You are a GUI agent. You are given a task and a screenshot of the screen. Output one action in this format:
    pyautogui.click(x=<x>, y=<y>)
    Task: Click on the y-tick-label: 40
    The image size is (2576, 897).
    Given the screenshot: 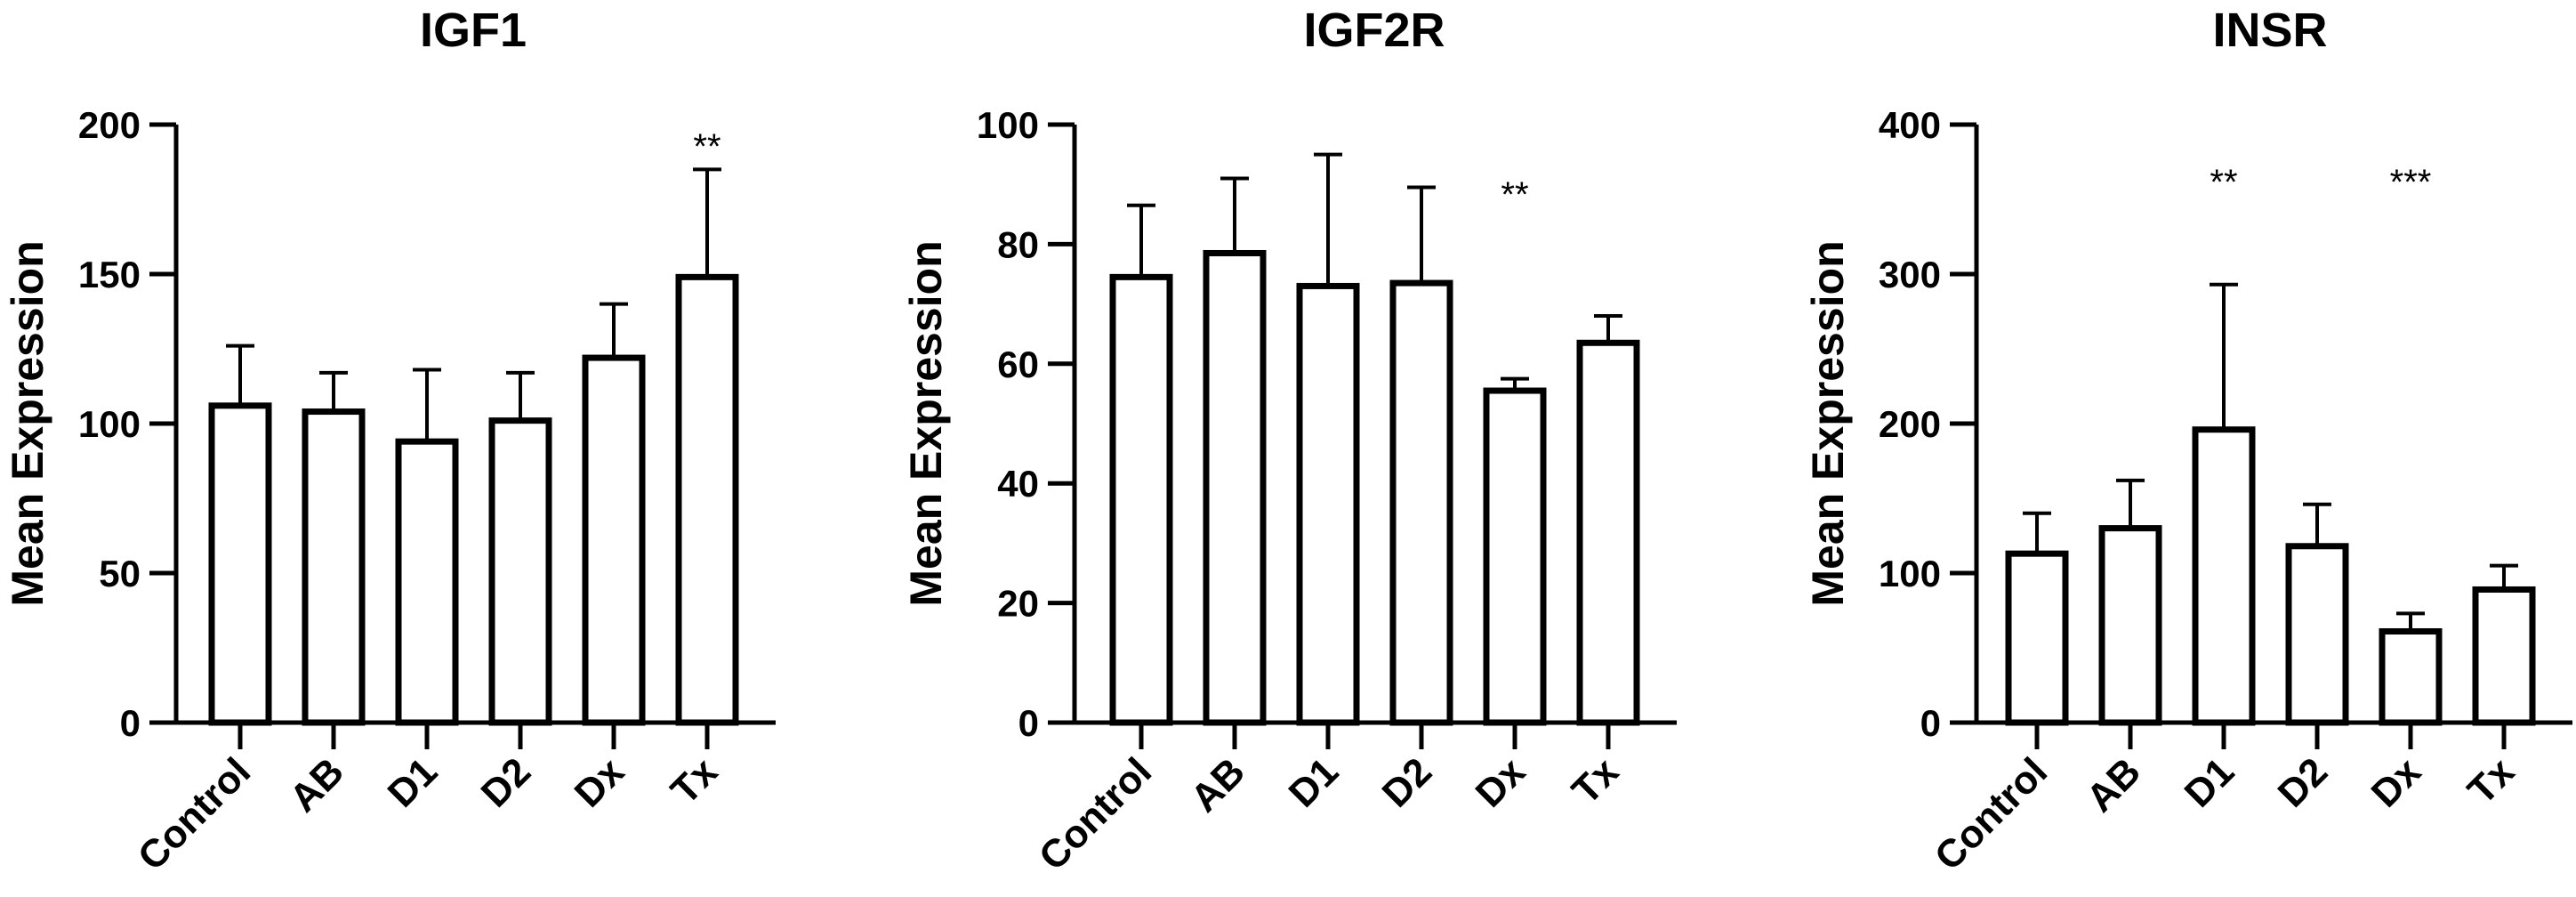 What is the action you would take?
    pyautogui.click(x=1018, y=484)
    